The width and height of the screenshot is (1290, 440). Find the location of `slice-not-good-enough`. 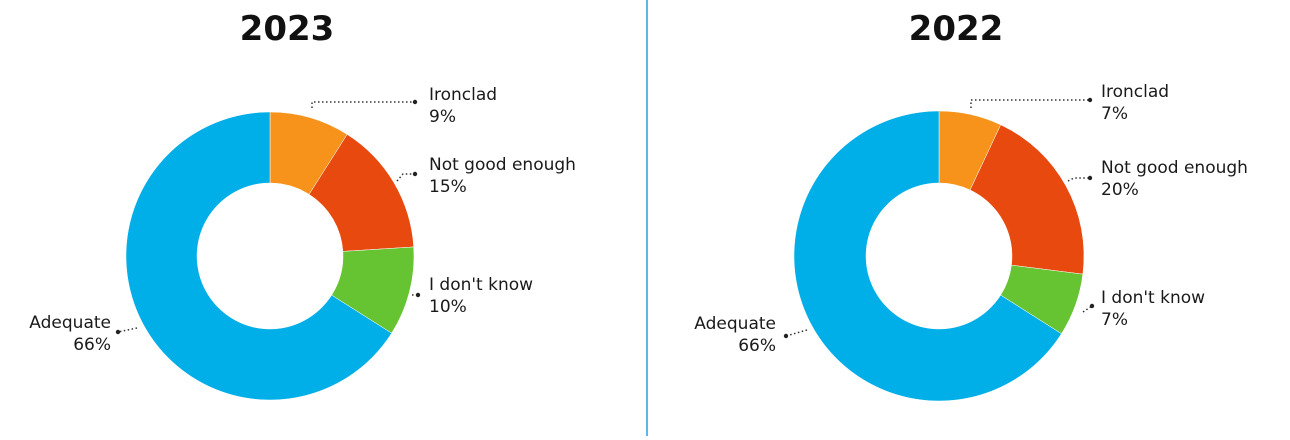

slice-not-good-enough is located at coordinates (1027, 199).